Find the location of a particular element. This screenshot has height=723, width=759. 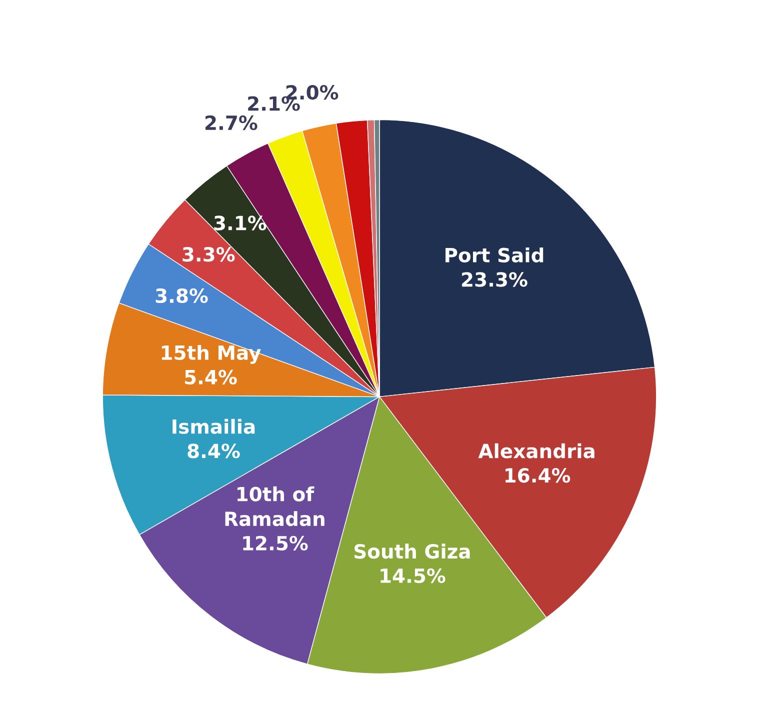

slice-label: Ismailia is located at coordinates (213, 426).